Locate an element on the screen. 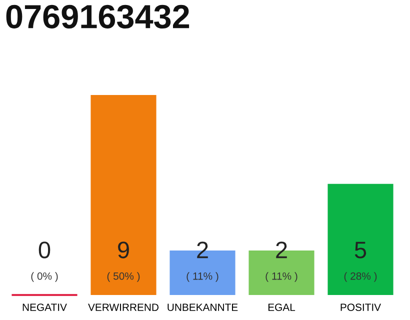 The height and width of the screenshot is (320, 410). x-tick-label: POSITIV is located at coordinates (361, 307).